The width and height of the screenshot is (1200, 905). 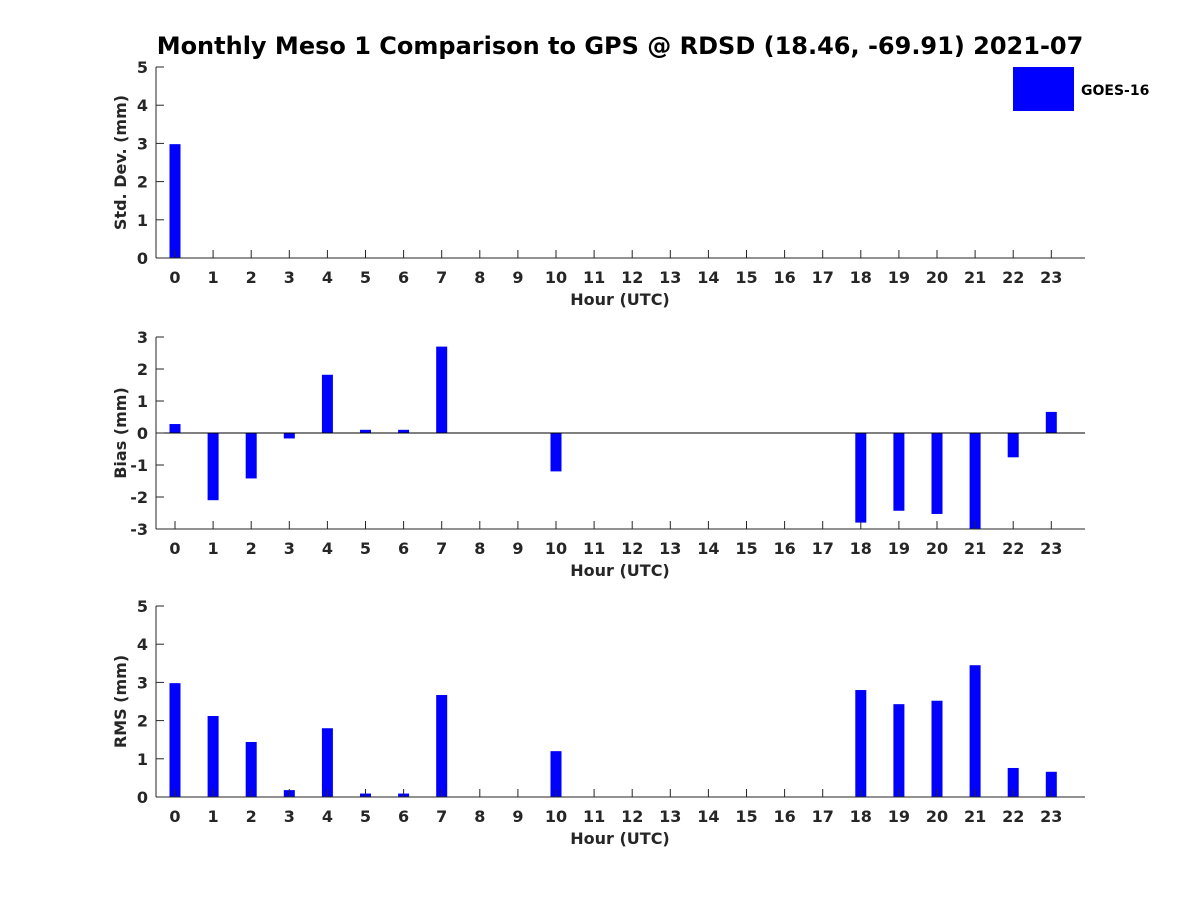 I want to click on y-tick-label: -2, so click(x=139, y=497).